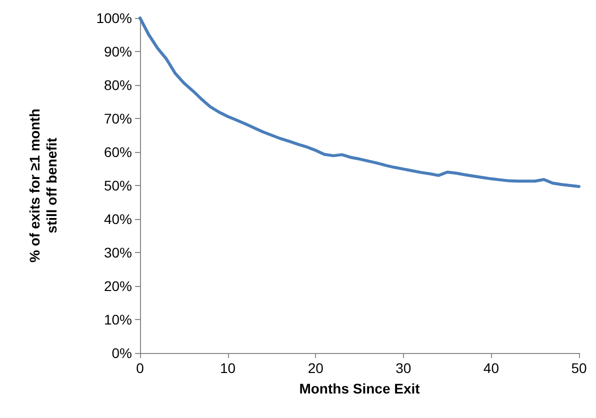 This screenshot has width=596, height=418. I want to click on x-tick-label: 10, so click(228, 368).